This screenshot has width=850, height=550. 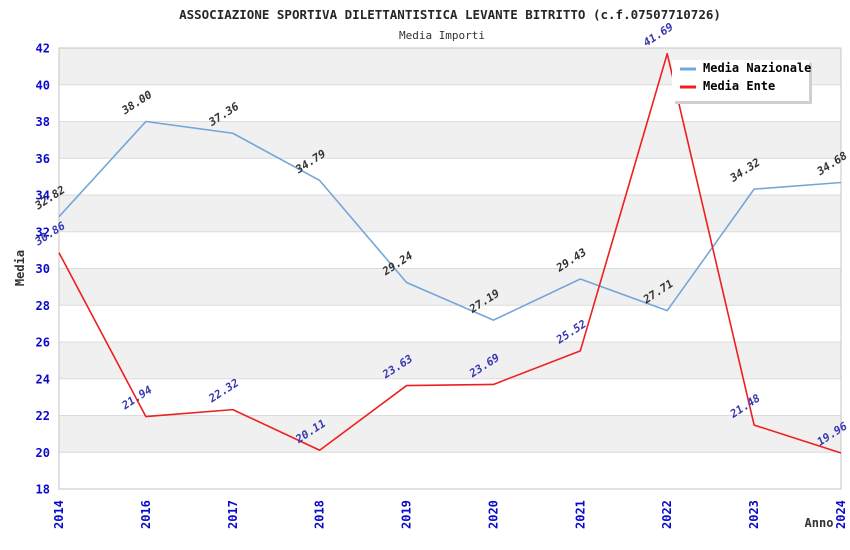 I want to click on point-label: 41.69, so click(x=658, y=34).